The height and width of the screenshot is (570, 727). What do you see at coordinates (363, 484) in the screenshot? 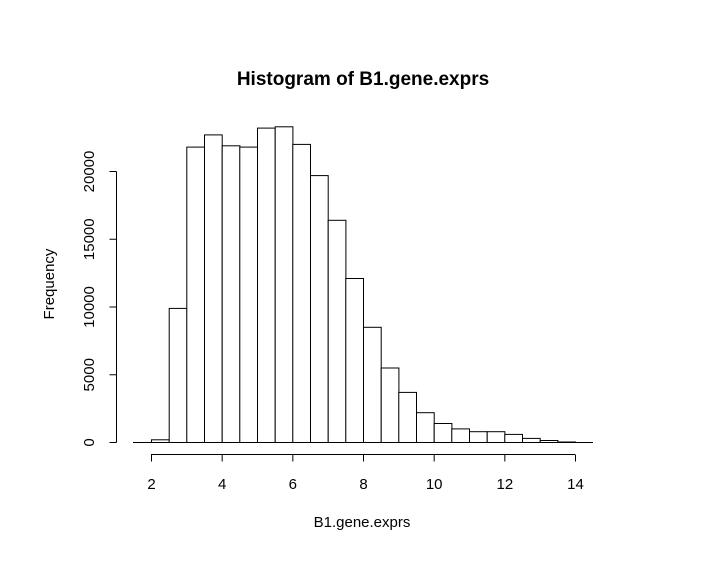
I see `x-tick-label: 8` at bounding box center [363, 484].